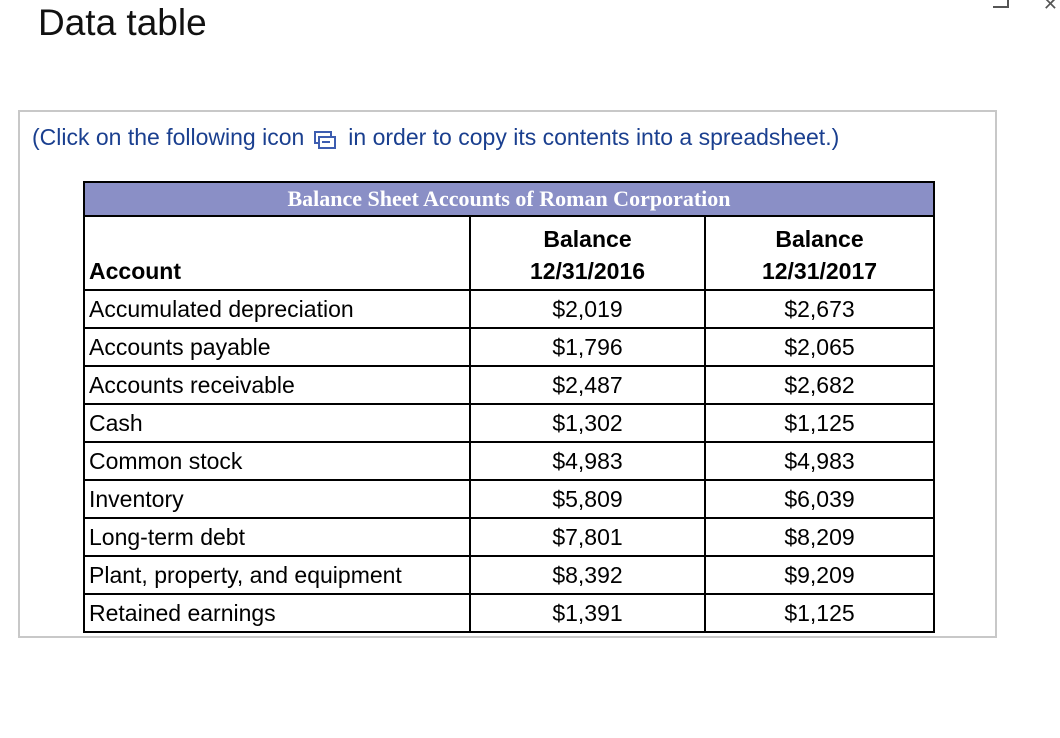 This screenshot has width=1060, height=738. I want to click on account-cell: Accounts receivable, so click(277, 385).